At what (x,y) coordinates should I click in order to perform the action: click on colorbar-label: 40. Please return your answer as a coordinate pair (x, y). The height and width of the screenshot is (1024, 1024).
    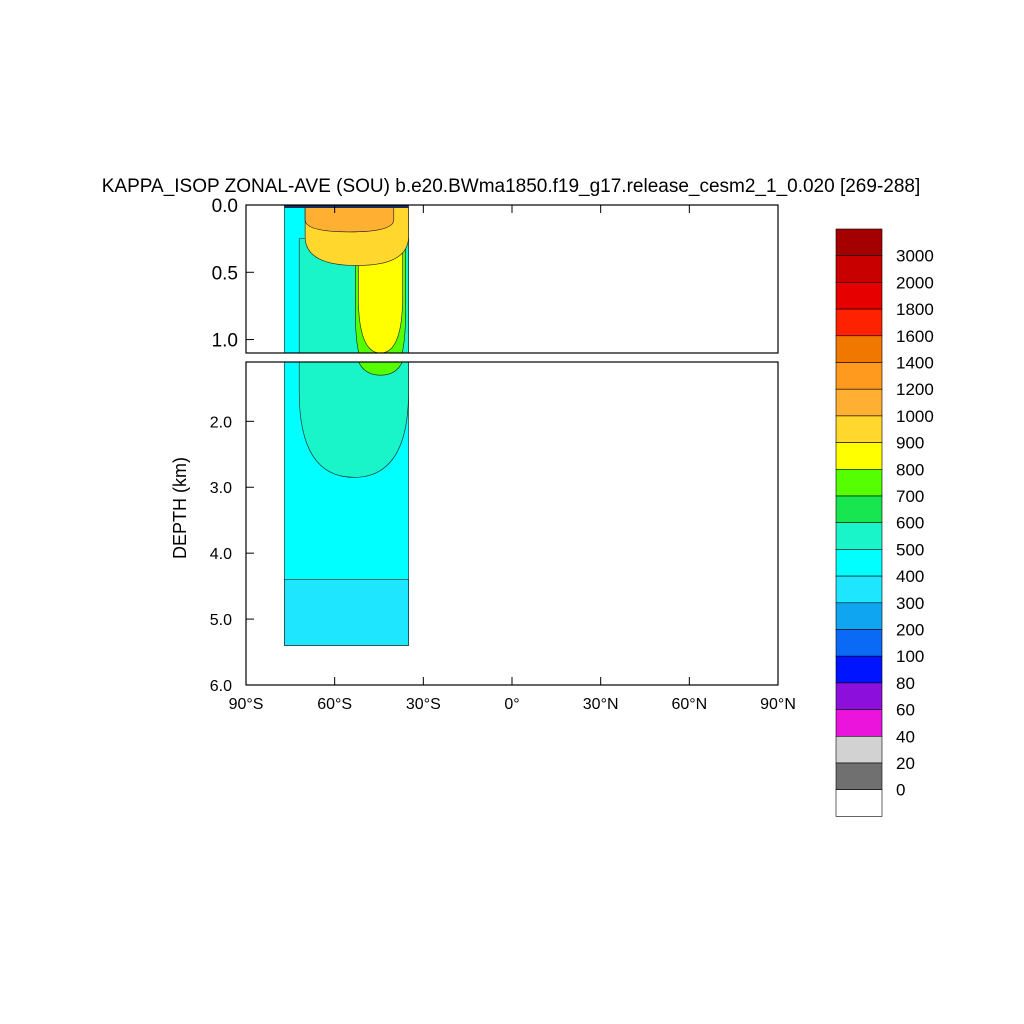
    Looking at the image, I should click on (905, 736).